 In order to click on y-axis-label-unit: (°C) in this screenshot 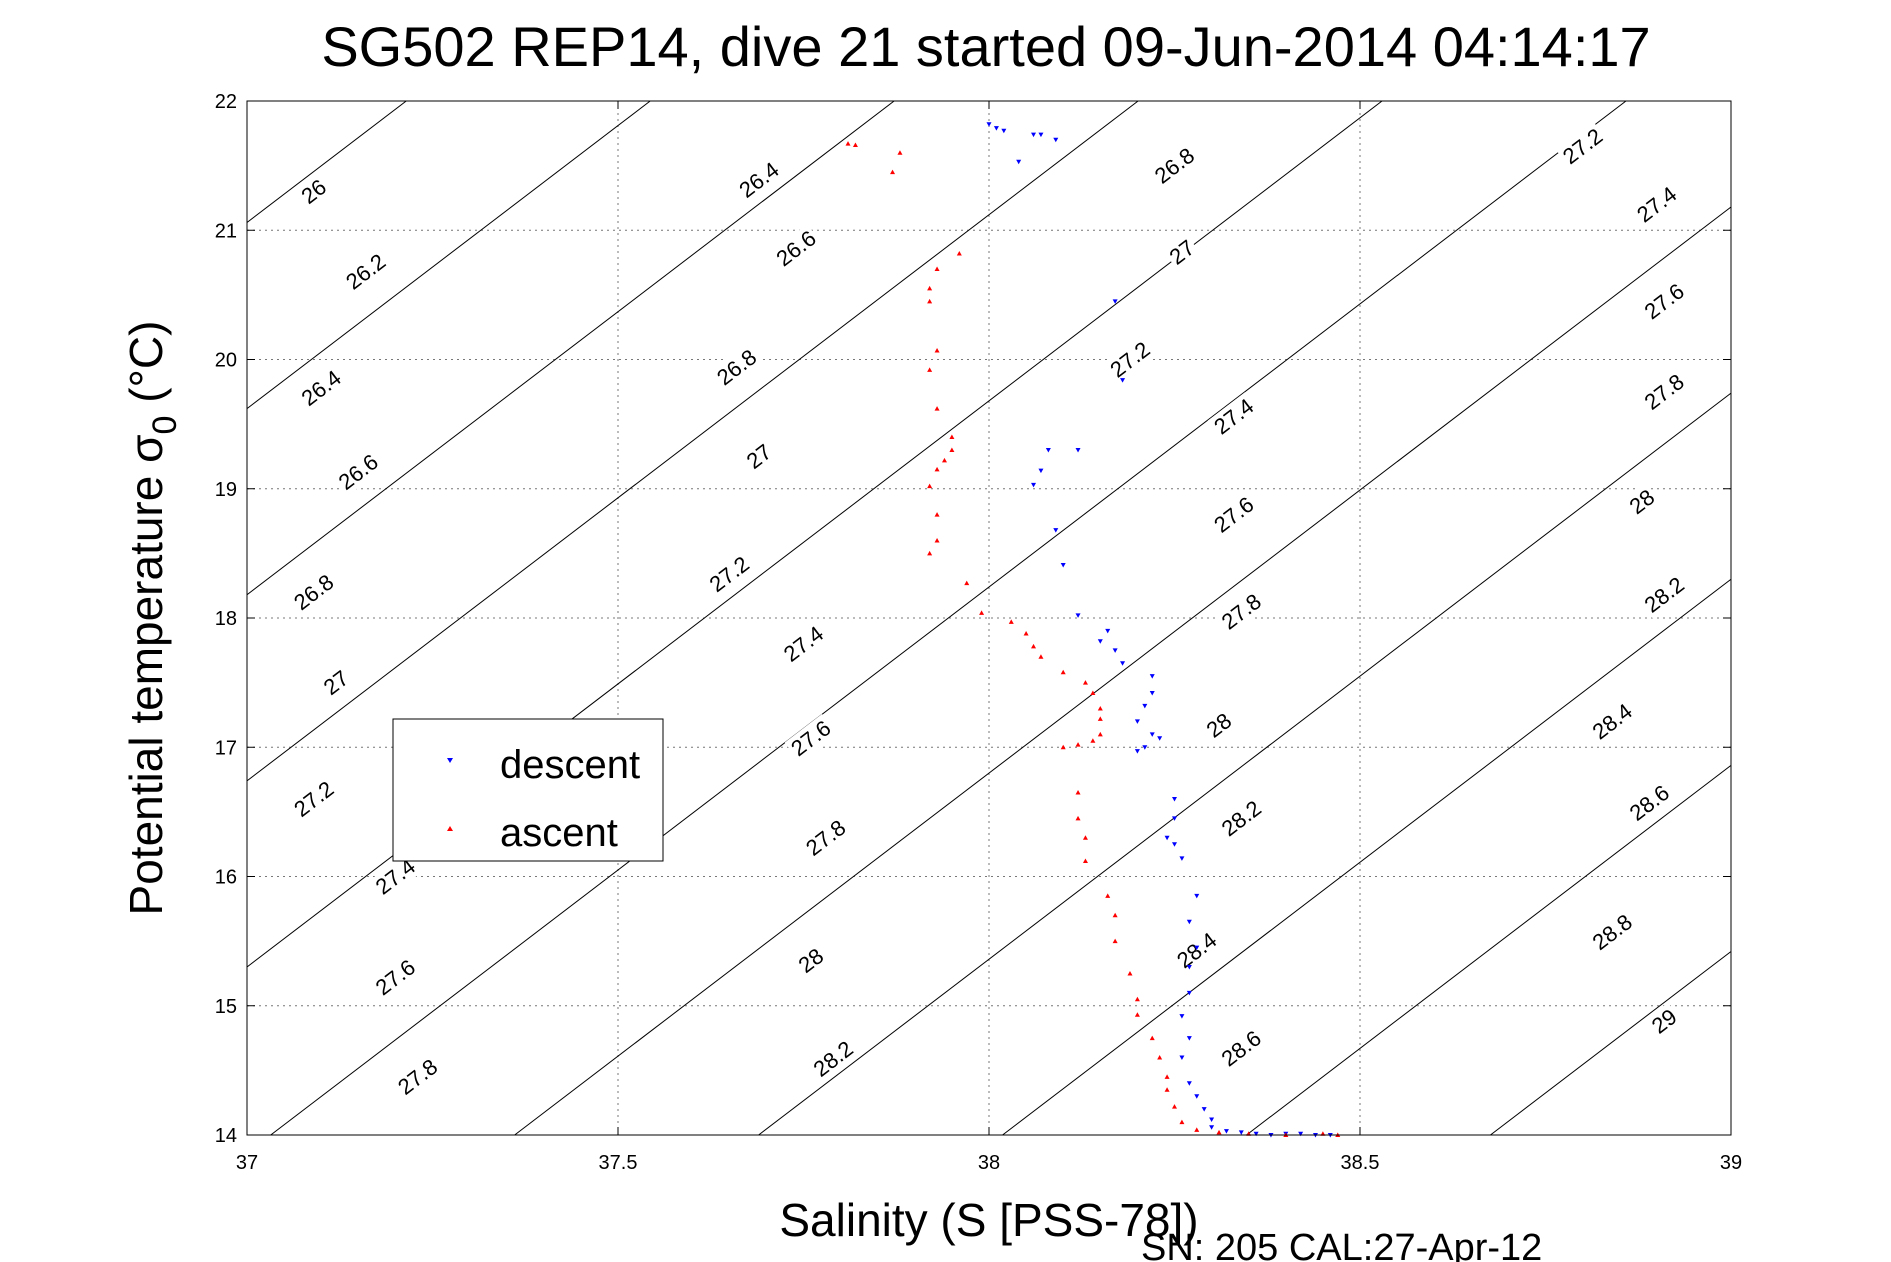, I will do `click(146, 368)`.